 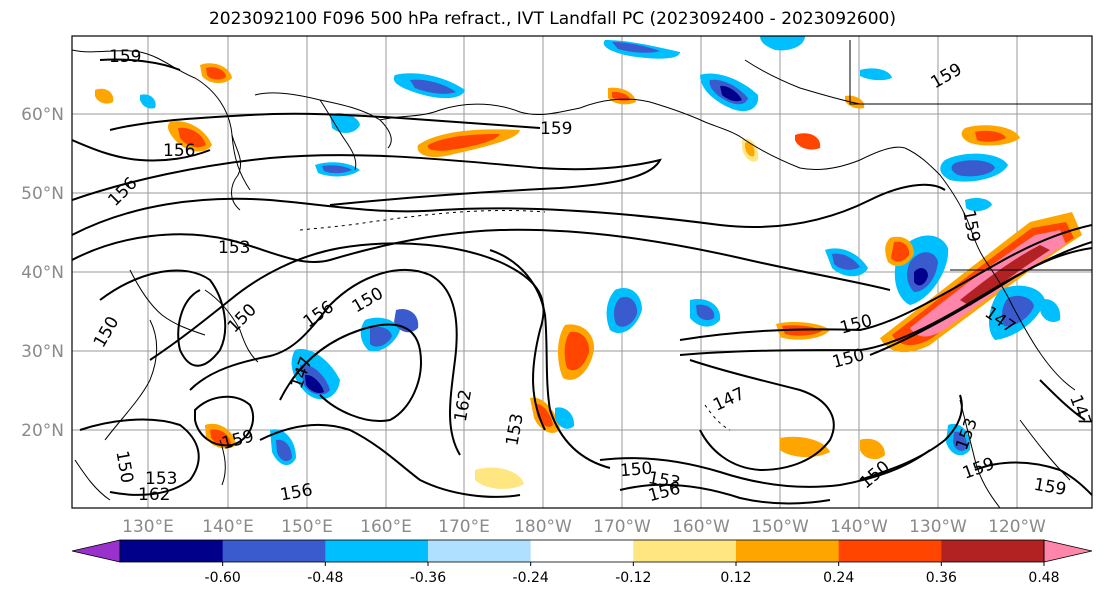 I want to click on border-ak-ca, so click(x=970, y=72).